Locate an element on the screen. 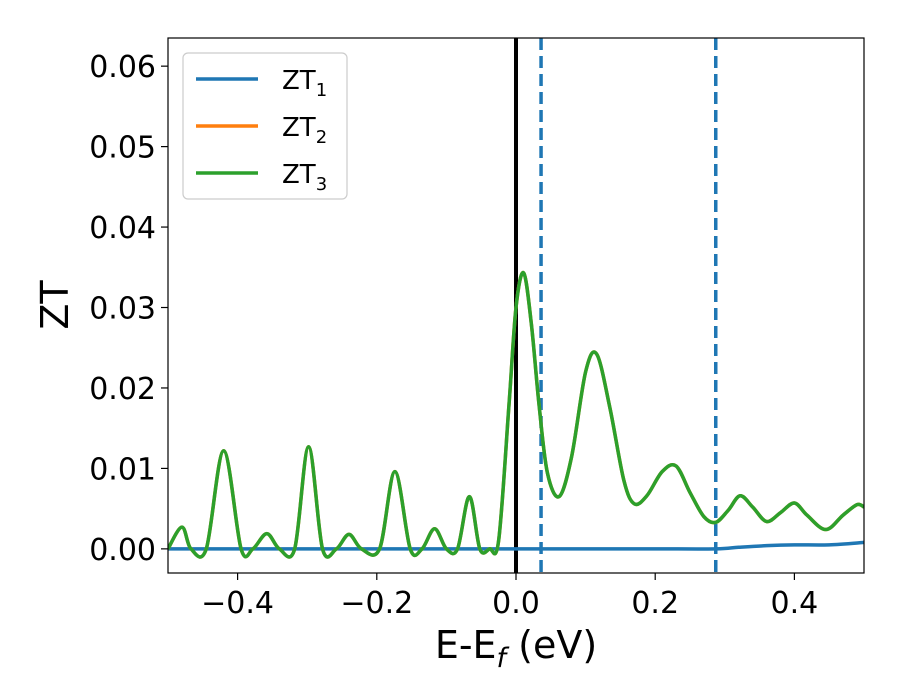 The height and width of the screenshot is (700, 900). x-axis-ticks: −0.4 −0.2 0.0 0.2 0.4 is located at coordinates (509, 597).